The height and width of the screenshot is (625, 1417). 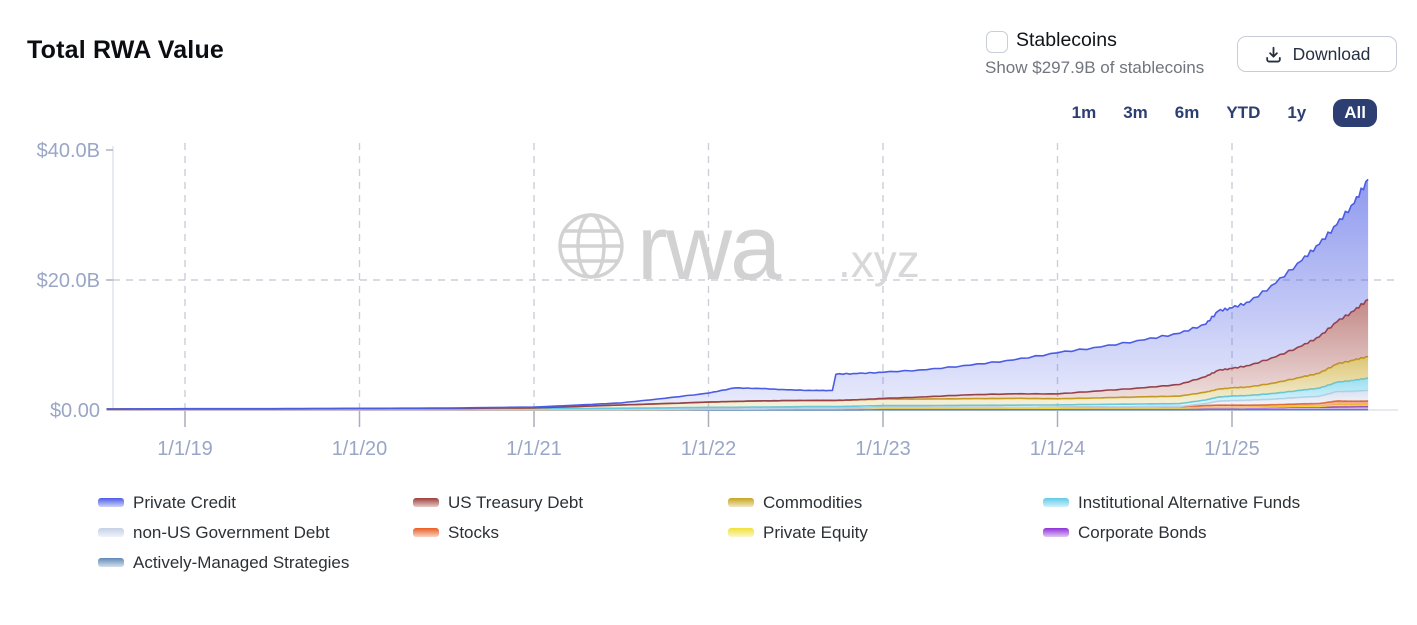 I want to click on stablecoins-checkbox, so click(x=997, y=42).